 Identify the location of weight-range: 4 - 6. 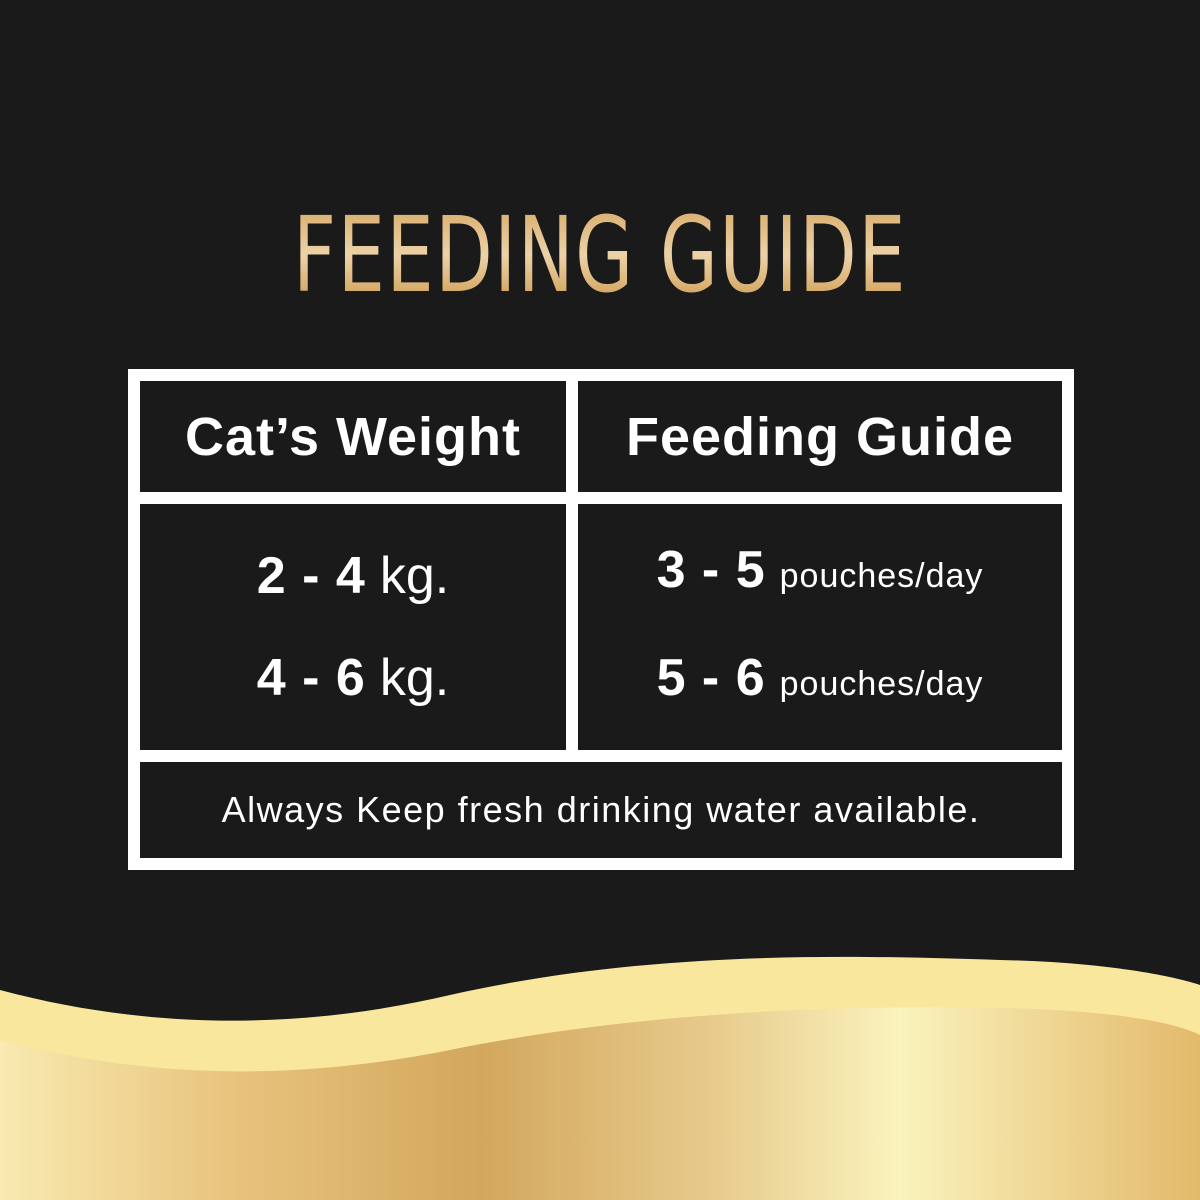
(311, 678).